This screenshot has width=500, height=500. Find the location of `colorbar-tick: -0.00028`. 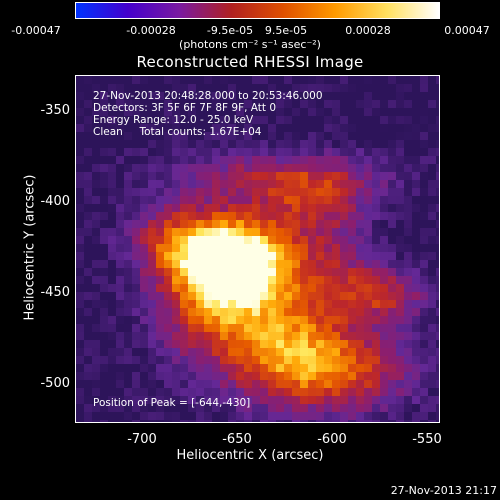

colorbar-tick: -0.00028 is located at coordinates (151, 30).